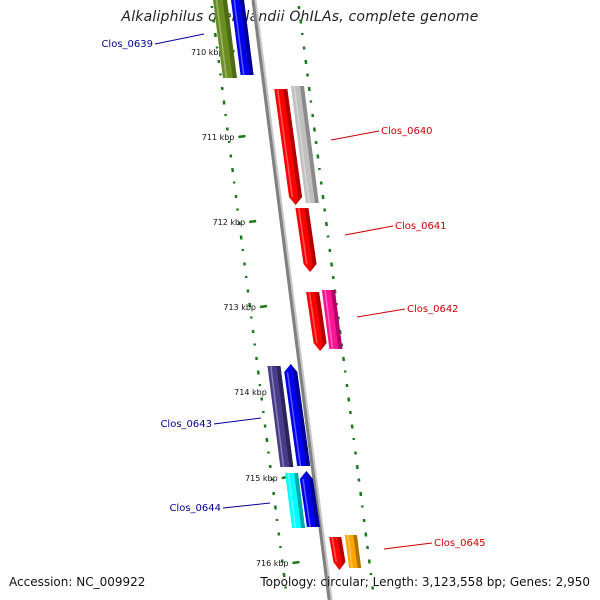 The image size is (600, 600). What do you see at coordinates (247, 37) in the screenshot?
I see `gene-block-blue-top-shade` at bounding box center [247, 37].